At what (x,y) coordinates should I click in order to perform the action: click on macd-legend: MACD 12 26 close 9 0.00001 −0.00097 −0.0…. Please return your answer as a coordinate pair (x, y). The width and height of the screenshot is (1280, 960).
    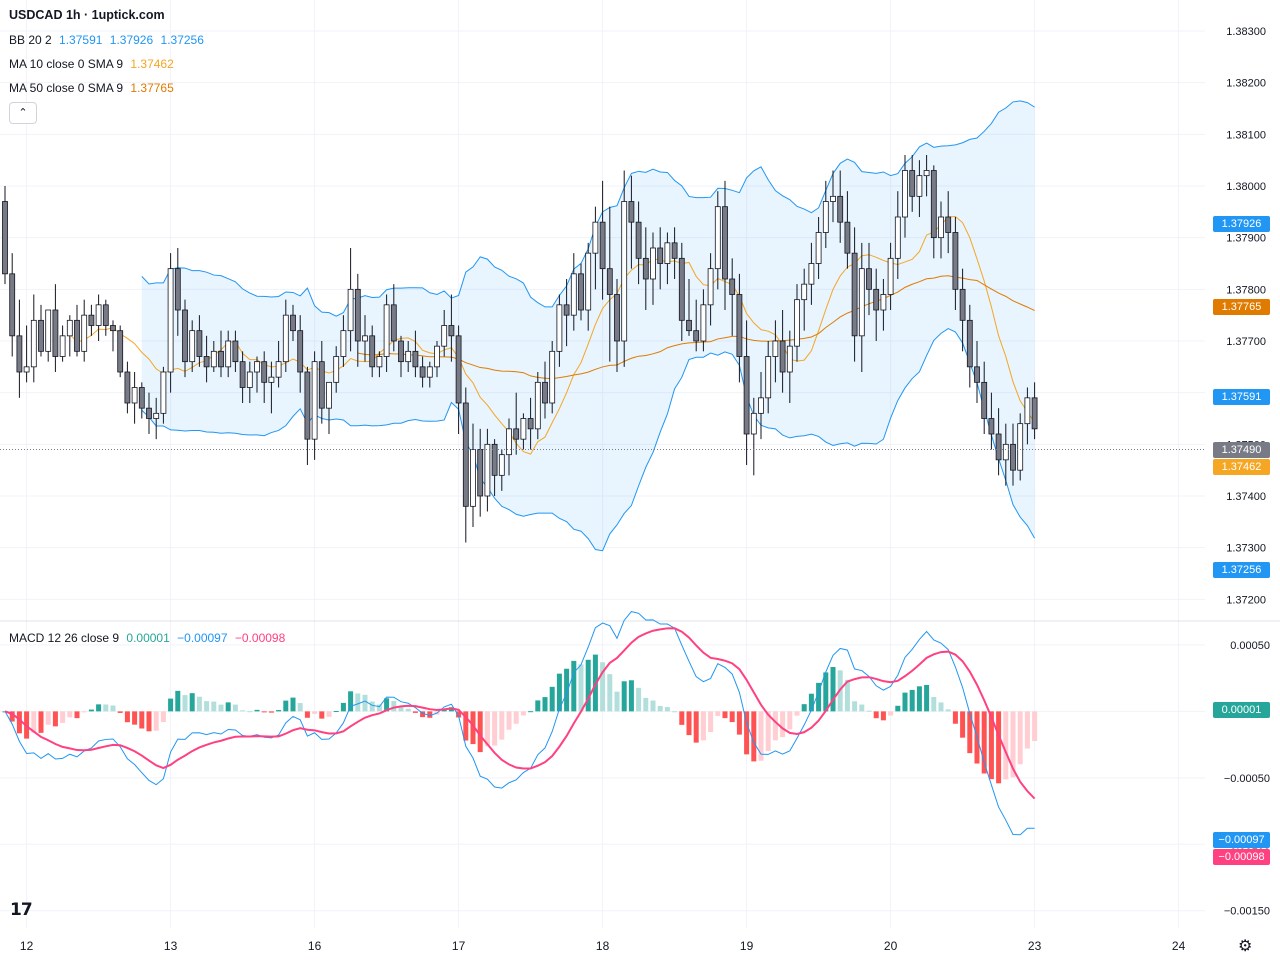
    Looking at the image, I should click on (149, 638).